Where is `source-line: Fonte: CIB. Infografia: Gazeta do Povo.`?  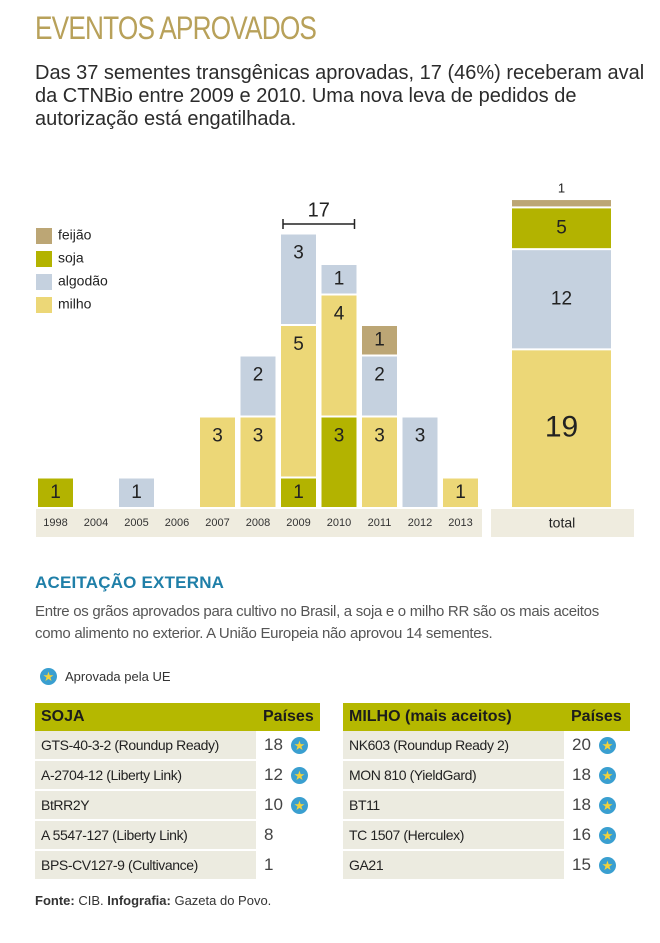
source-line: Fonte: CIB. Infografia: Gazeta do Povo. is located at coordinates (153, 900).